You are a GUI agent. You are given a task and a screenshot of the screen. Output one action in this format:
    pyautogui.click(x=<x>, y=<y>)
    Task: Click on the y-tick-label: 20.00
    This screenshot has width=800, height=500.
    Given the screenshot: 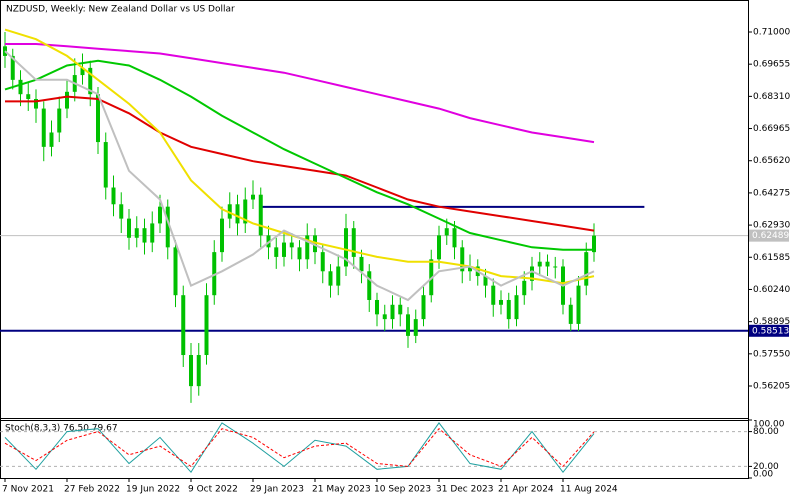 What is the action you would take?
    pyautogui.click(x=766, y=467)
    